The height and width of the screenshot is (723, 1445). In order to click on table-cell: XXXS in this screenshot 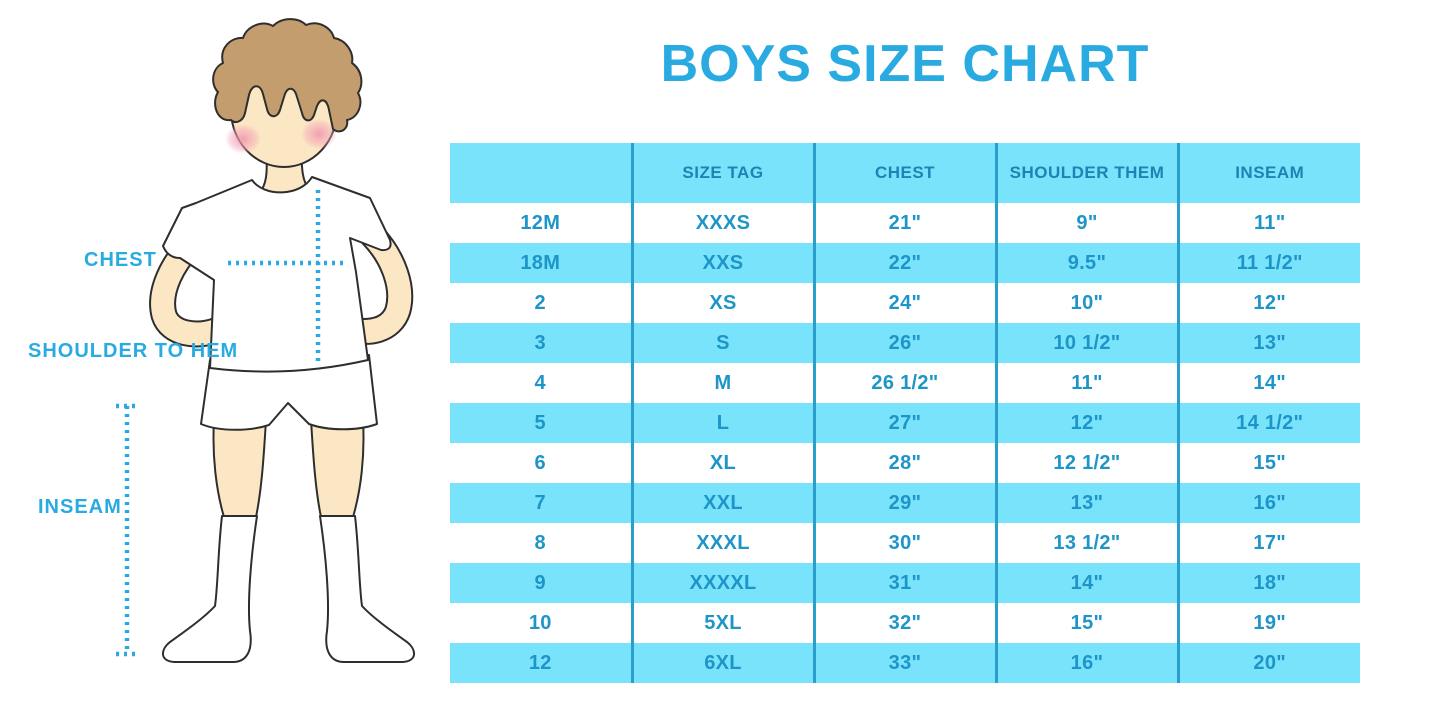, I will do `click(722, 223)`.